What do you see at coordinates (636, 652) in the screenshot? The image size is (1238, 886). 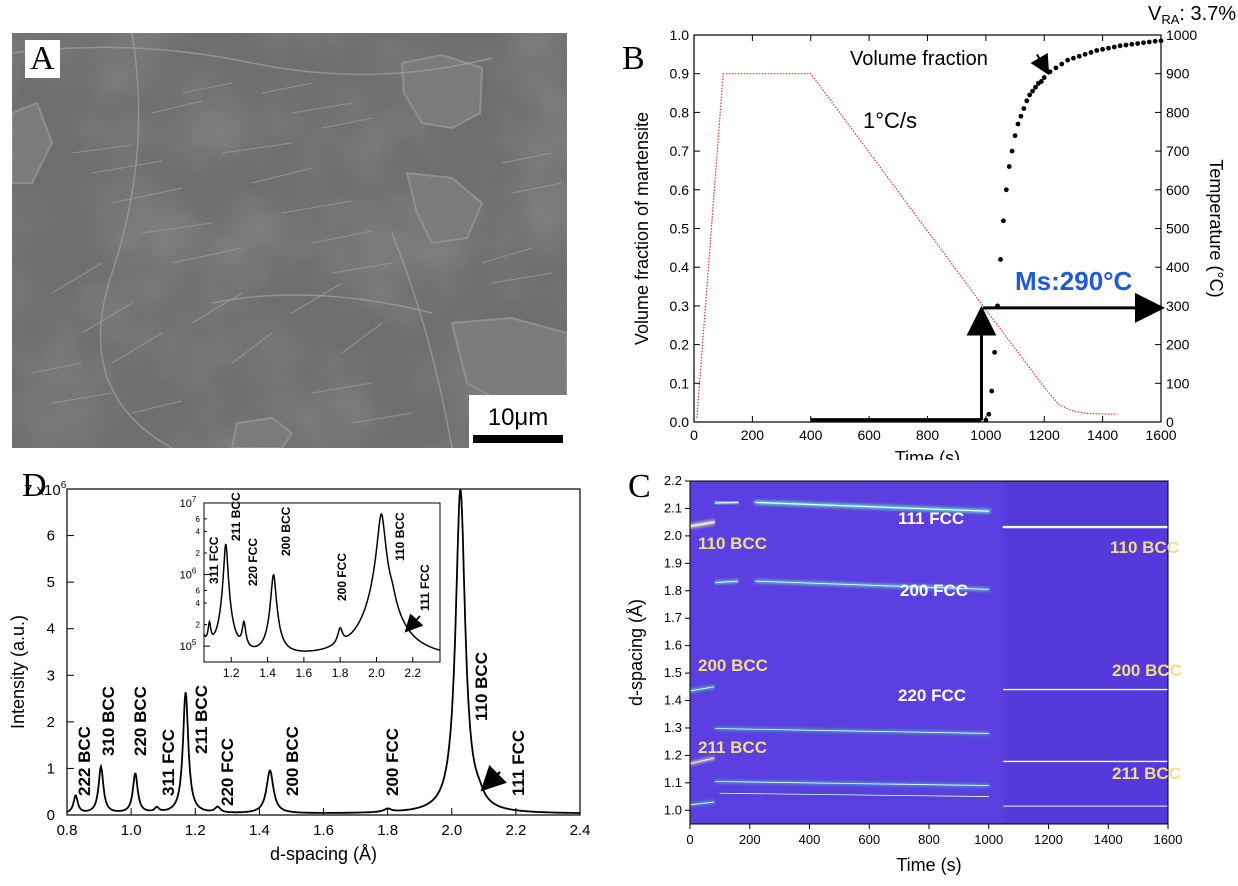 I see `y-axis-label: d-spacing (Å)` at bounding box center [636, 652].